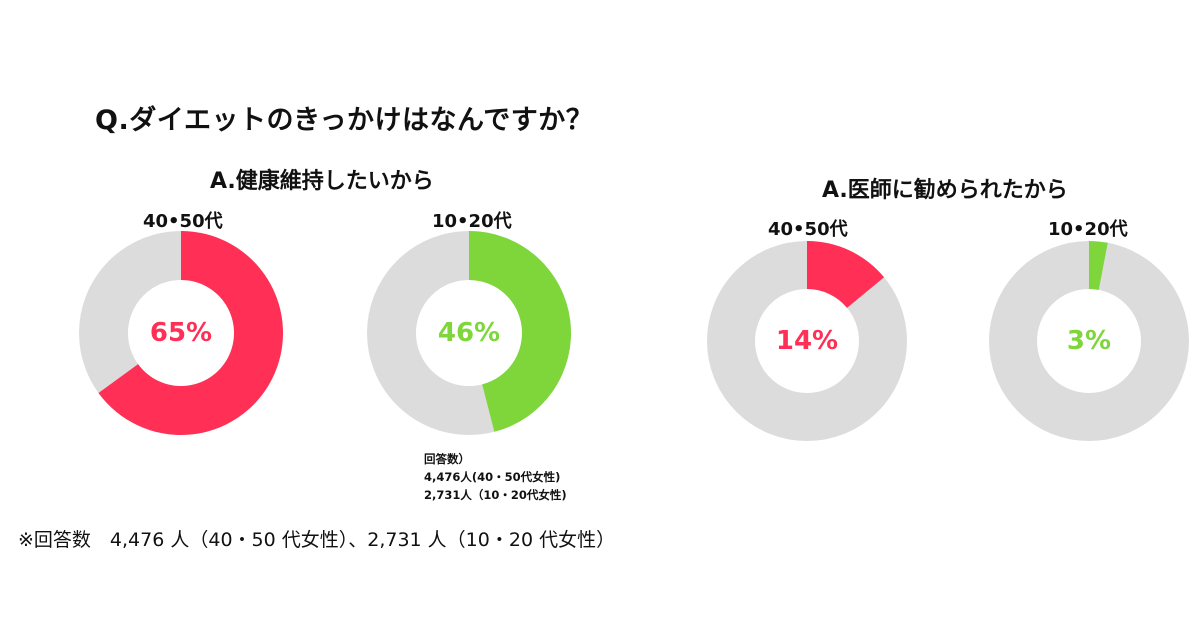 This screenshot has width=1200, height=630. I want to click on age-label-health-10-20: 10•20代, so click(472, 221).